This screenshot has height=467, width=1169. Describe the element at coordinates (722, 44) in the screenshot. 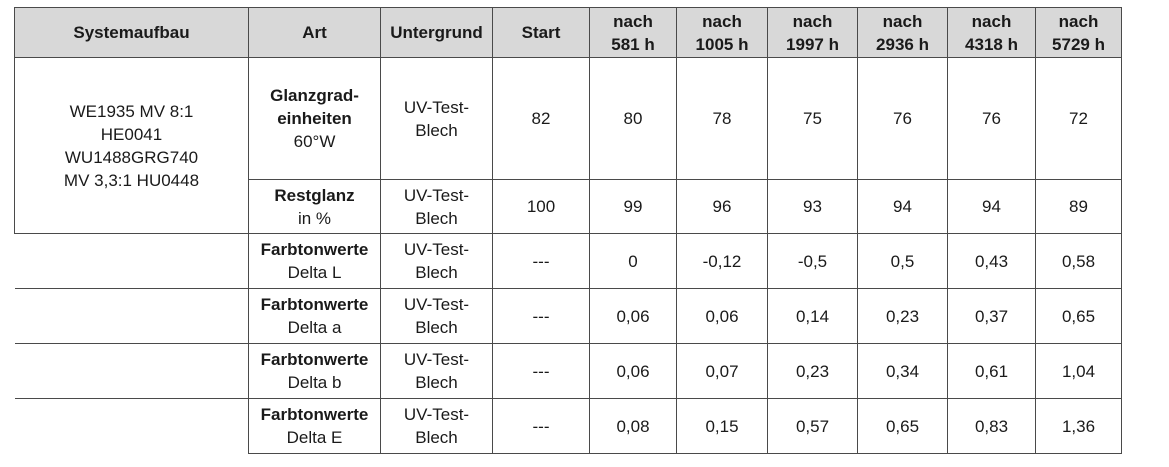

I see `header-time-l2: 1005 h` at that location.